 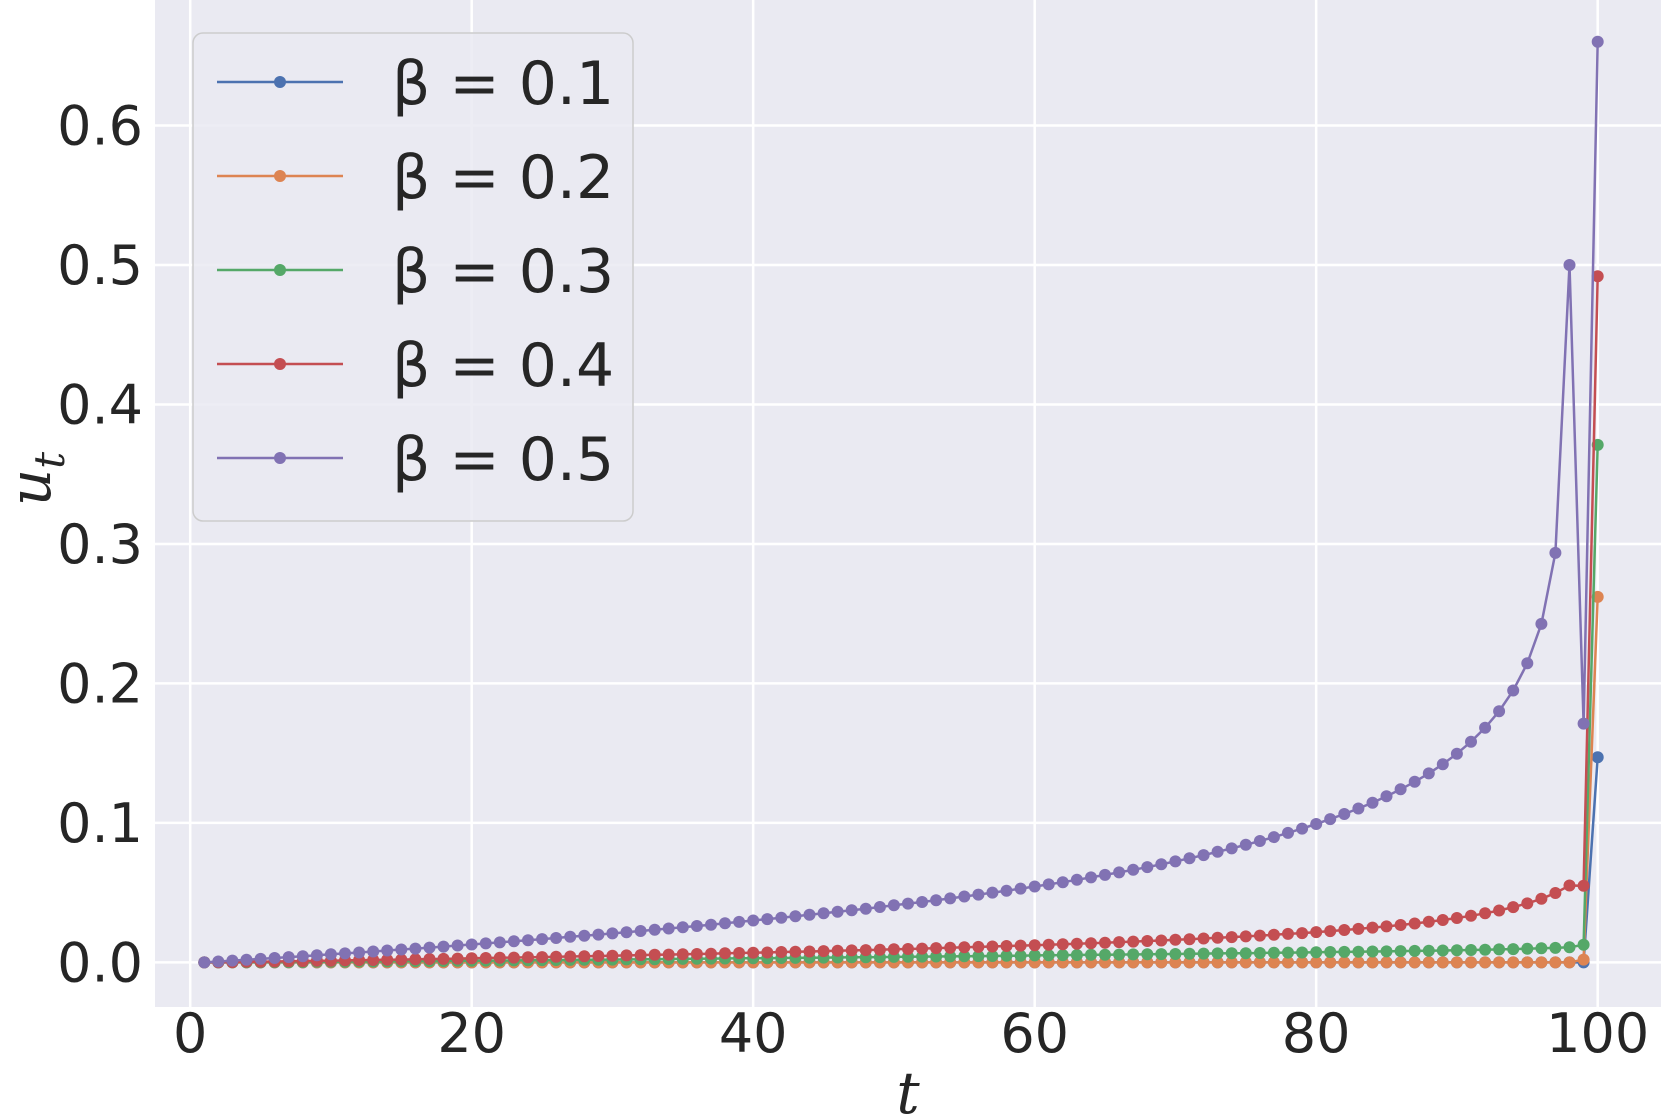 I want to click on x-axis-label: t, so click(x=908, y=1089).